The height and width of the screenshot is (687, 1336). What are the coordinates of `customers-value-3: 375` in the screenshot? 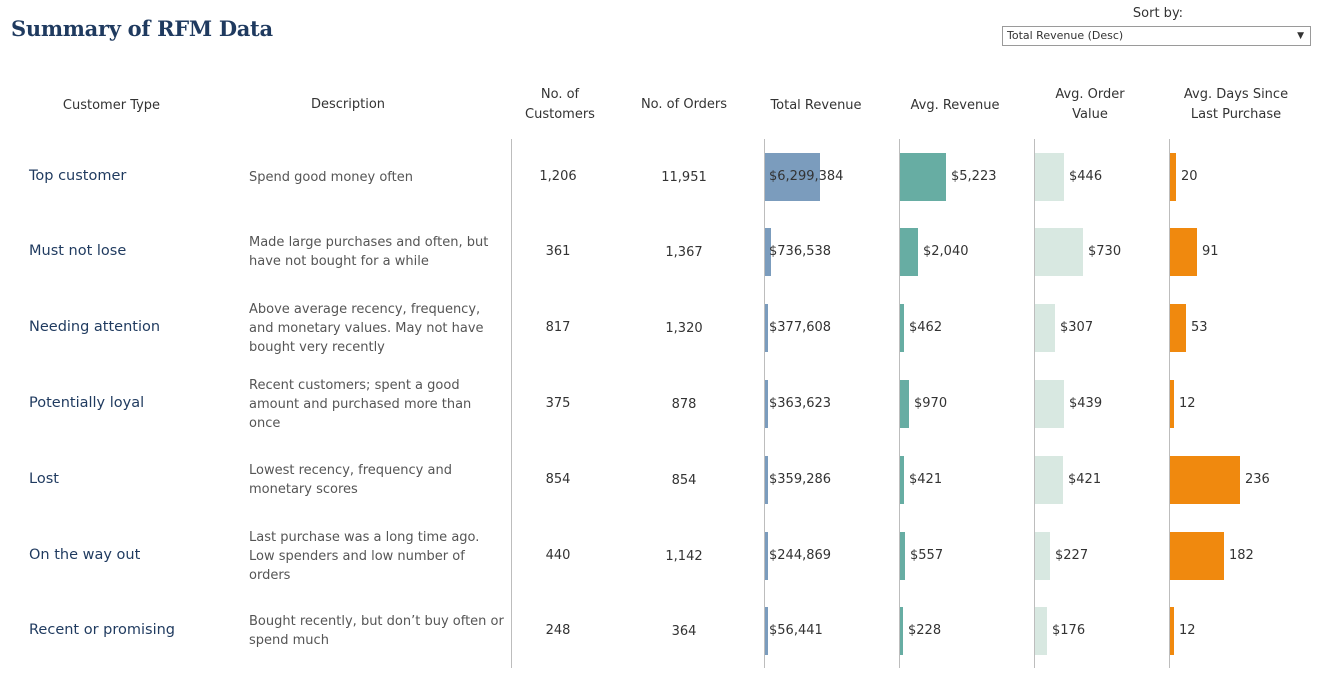 It's located at (558, 403).